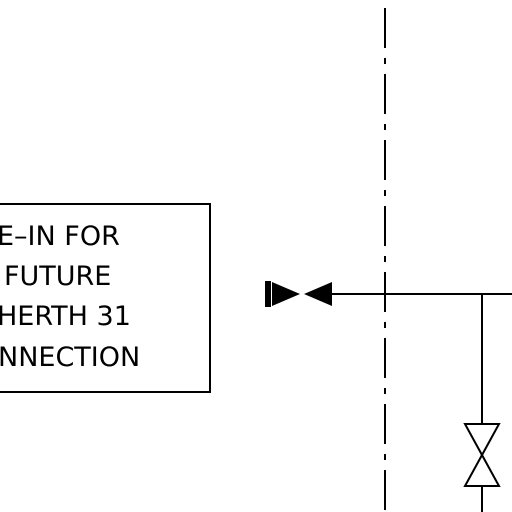 The width and height of the screenshot is (512, 512). What do you see at coordinates (65, 316) in the screenshot?
I see `note-line-3: HERTH 31` at bounding box center [65, 316].